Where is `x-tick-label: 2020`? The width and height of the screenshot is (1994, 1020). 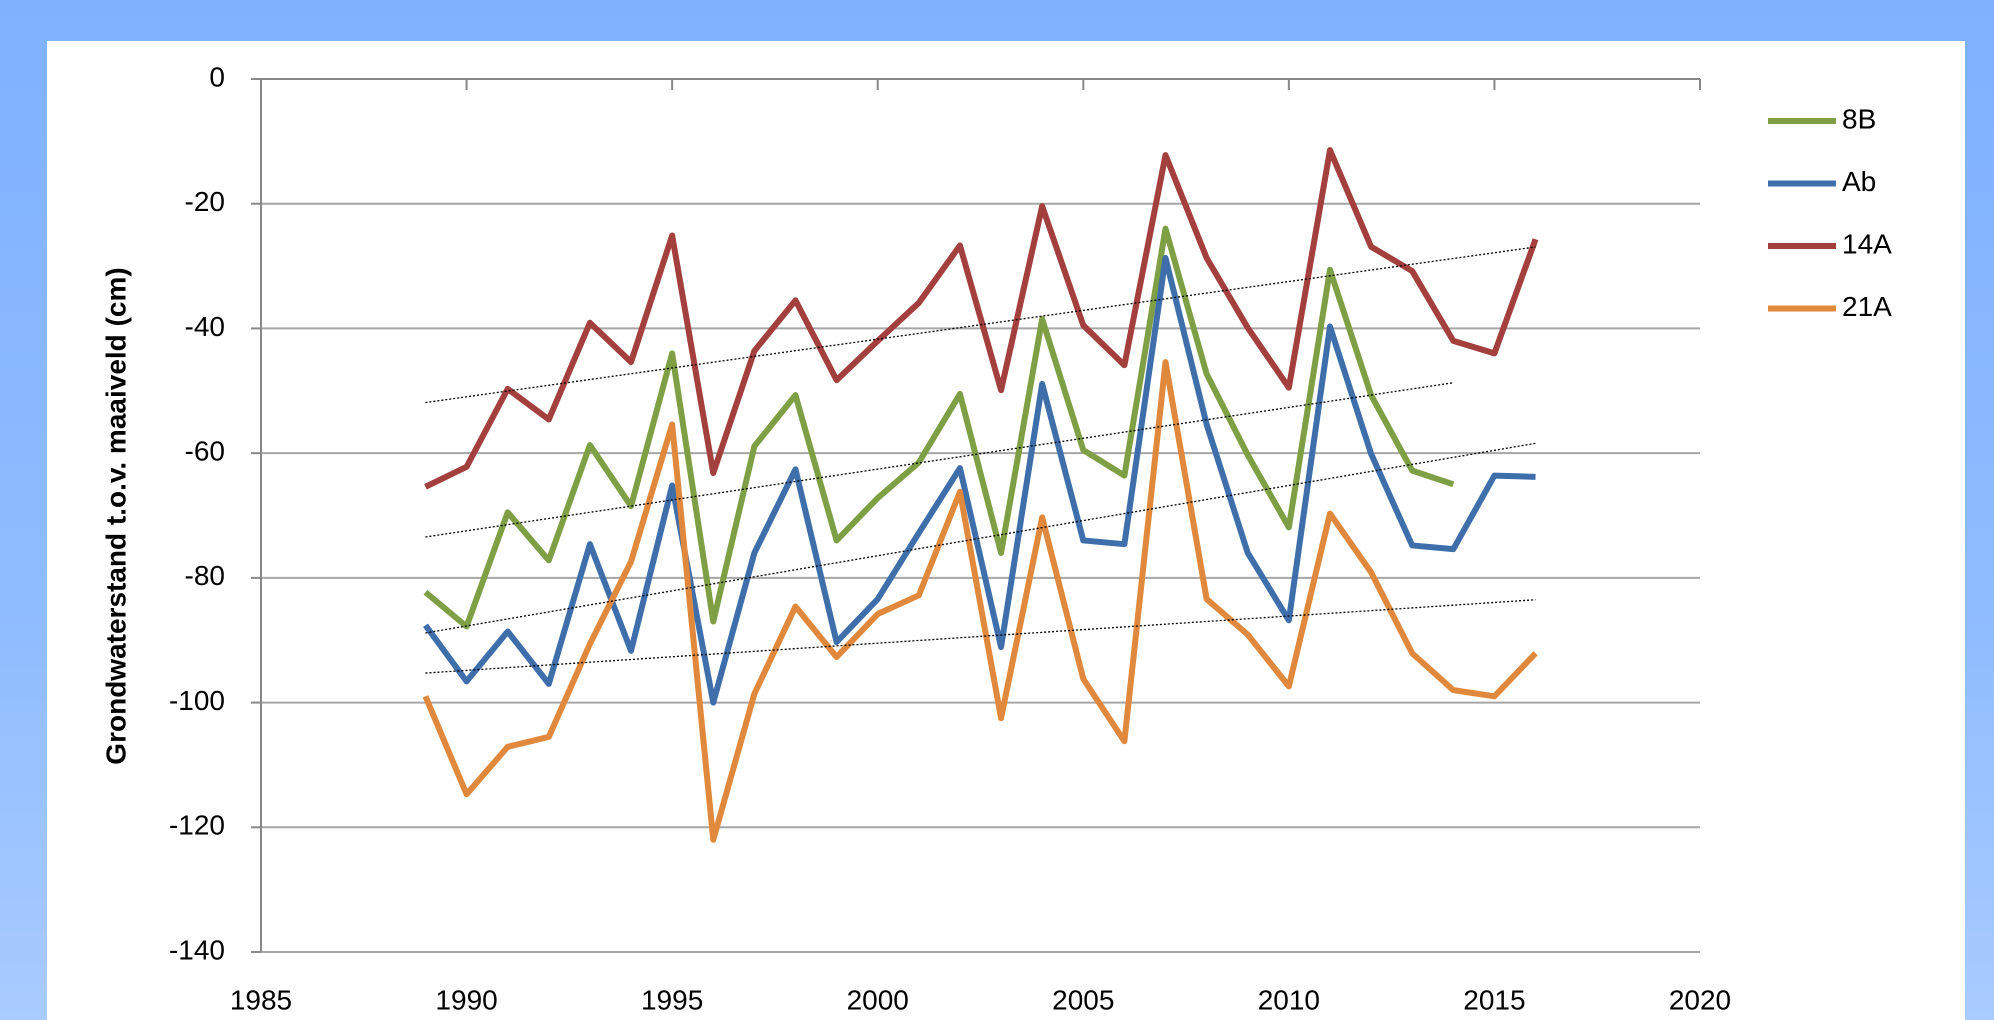 x-tick-label: 2020 is located at coordinates (1700, 999).